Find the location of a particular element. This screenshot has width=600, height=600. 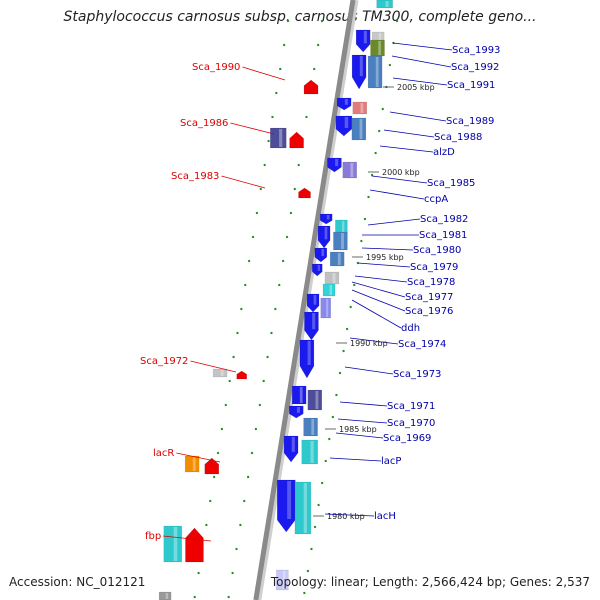

gene-sca-1991-shine is located at coordinates (361, 66).